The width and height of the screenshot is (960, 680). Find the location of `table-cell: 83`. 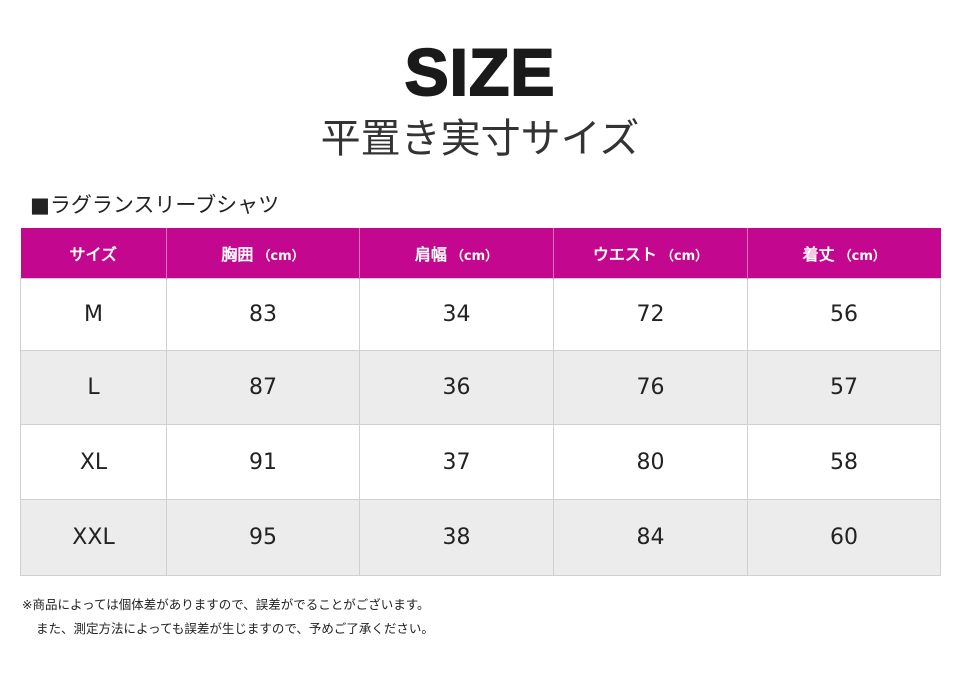

table-cell: 83 is located at coordinates (263, 314).